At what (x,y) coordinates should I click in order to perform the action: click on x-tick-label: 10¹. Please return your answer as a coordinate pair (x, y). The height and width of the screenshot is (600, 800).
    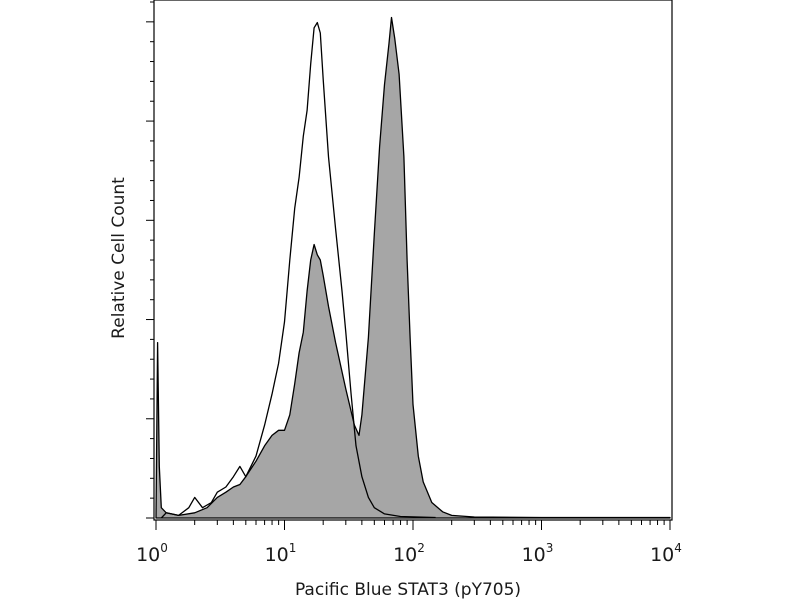
    Looking at the image, I should click on (281, 553).